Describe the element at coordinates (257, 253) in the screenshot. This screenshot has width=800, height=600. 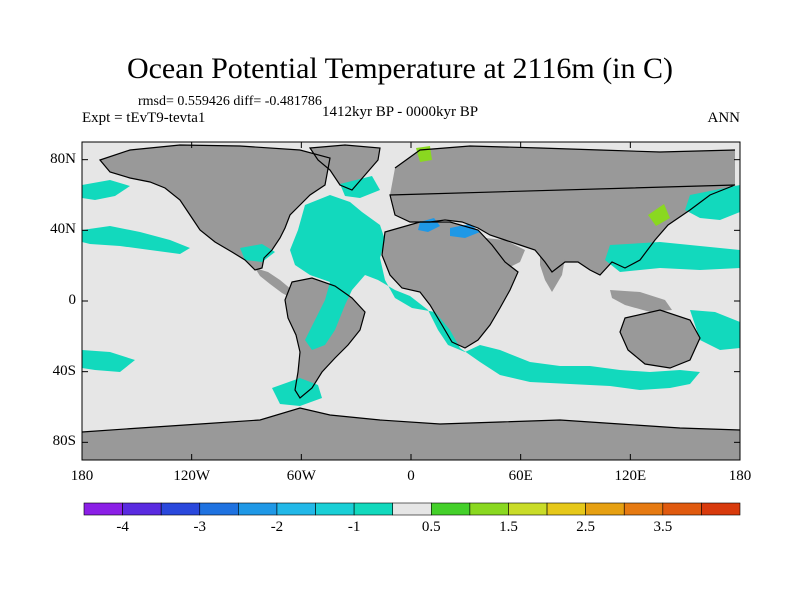
I see `anomaly-gulf` at that location.